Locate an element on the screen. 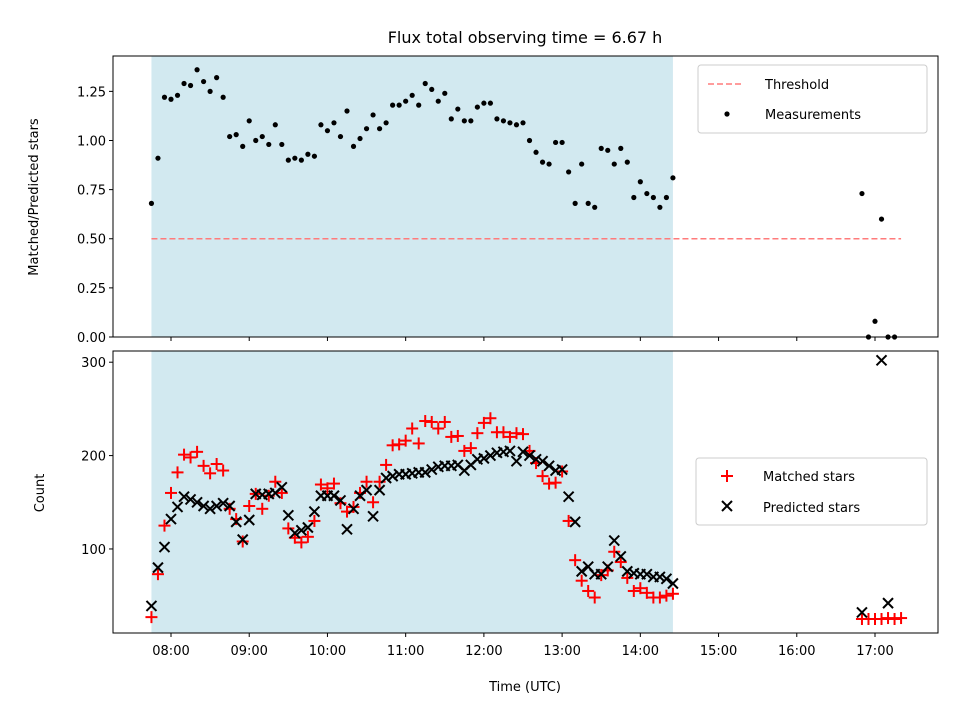 This screenshot has width=960, height=720. x-tick-label: 09:00 is located at coordinates (248, 651).